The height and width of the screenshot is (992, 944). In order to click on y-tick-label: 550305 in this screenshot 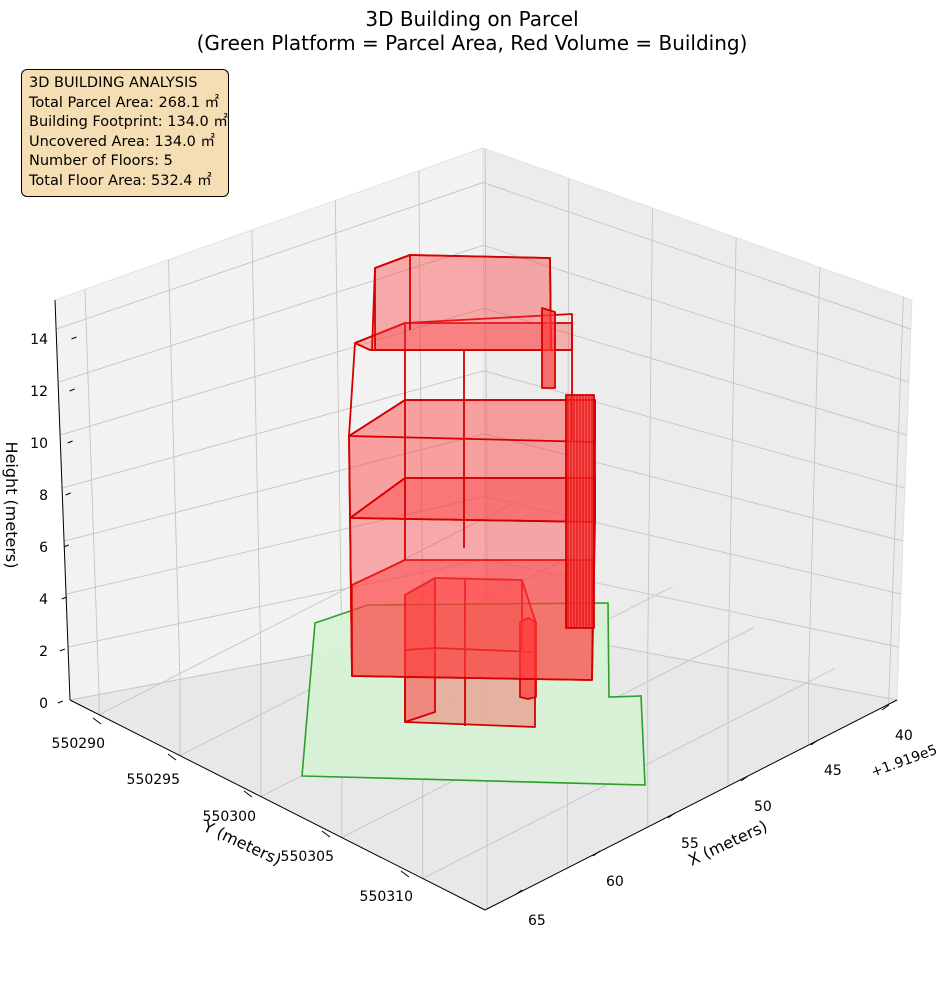, I will do `click(307, 857)`.